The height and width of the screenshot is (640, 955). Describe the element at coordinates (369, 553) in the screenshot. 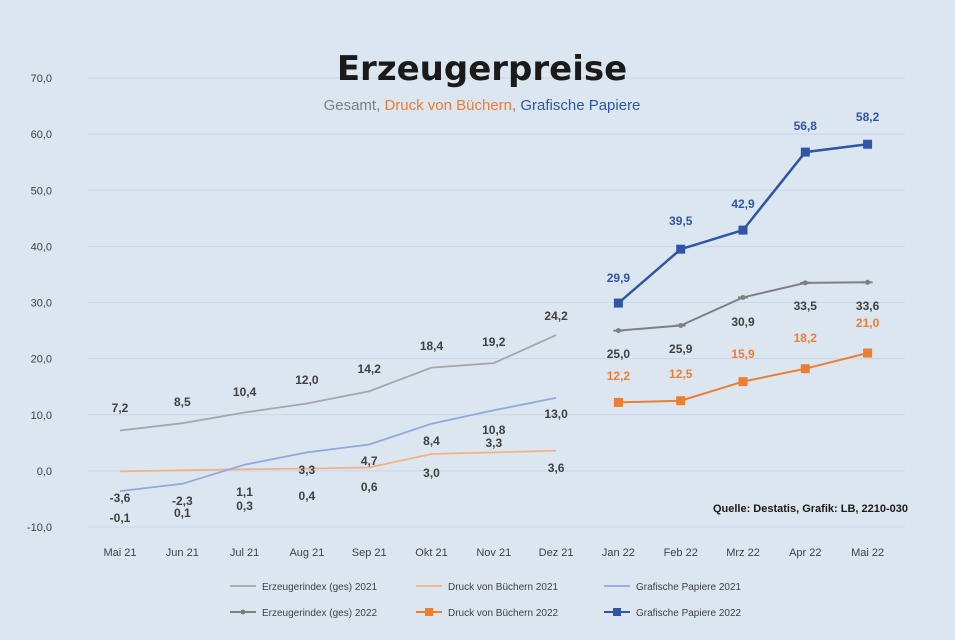

I see `x-tick-label: Sep 21` at that location.